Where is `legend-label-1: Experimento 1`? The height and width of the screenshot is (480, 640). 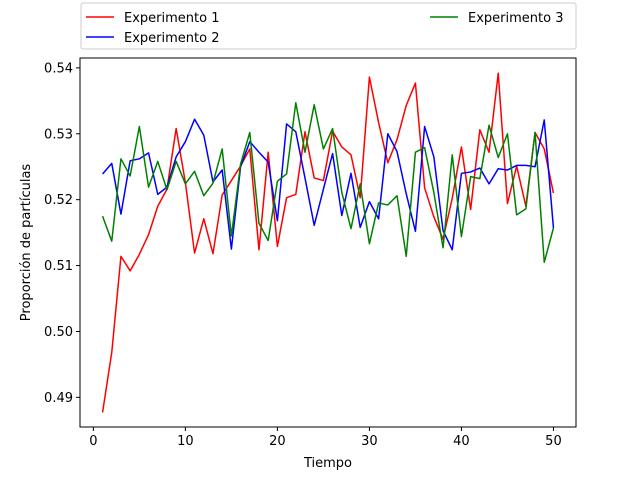 legend-label-1: Experimento 1 is located at coordinates (171, 18).